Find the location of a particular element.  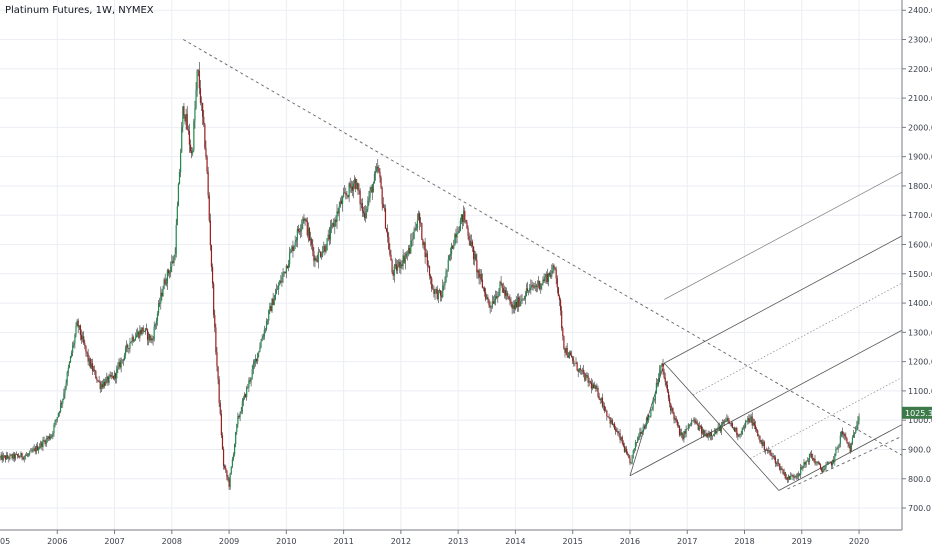

pitchfork-inner-line is located at coordinates (826, 418).